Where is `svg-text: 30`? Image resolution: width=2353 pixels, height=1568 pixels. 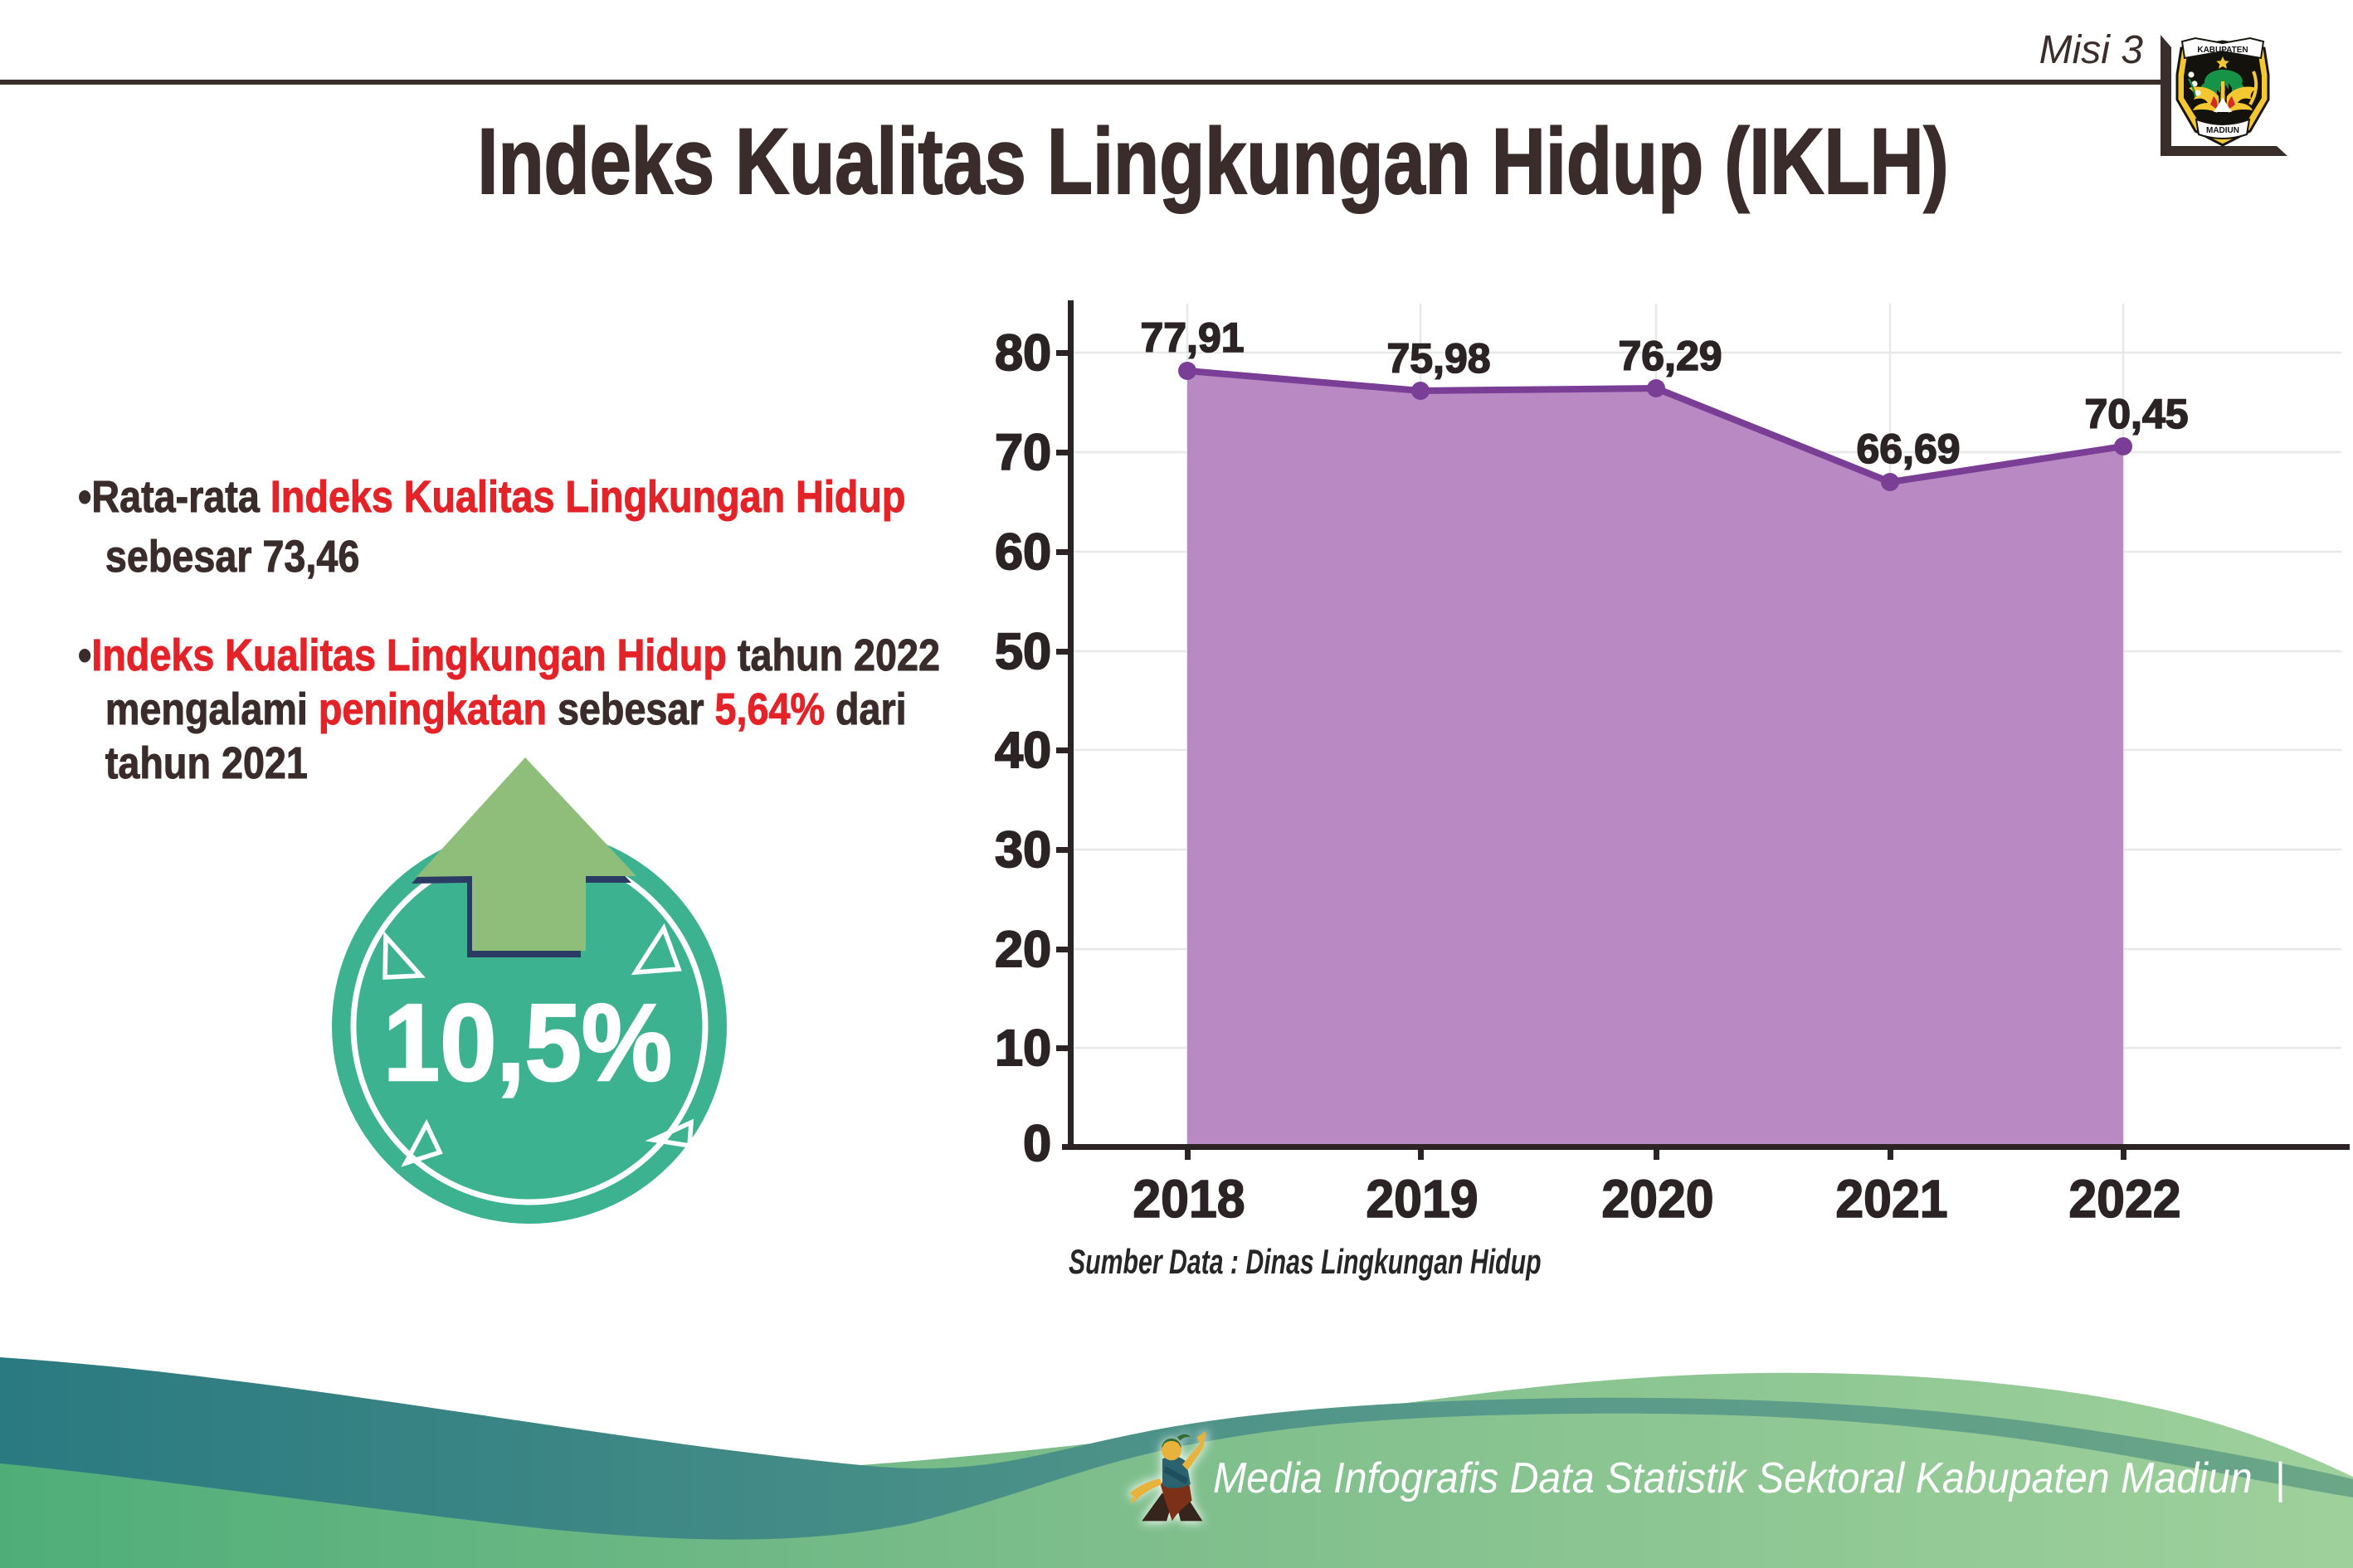 svg-text: 30 is located at coordinates (1023, 849).